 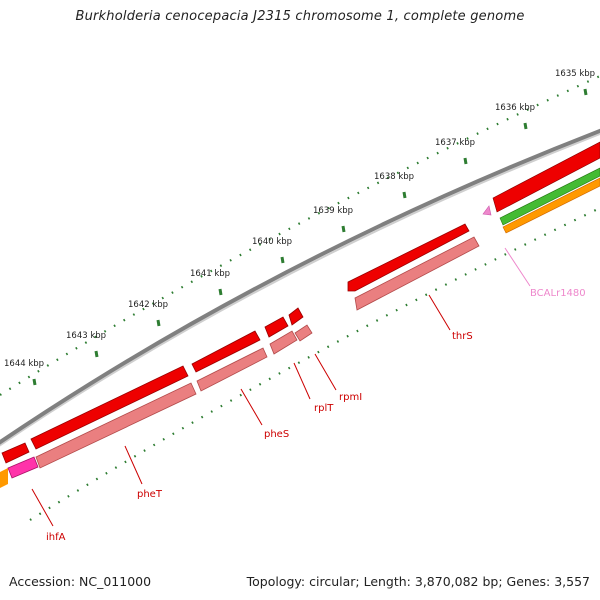 I want to click on scale-label: 1644 kbp, so click(x=24, y=364).